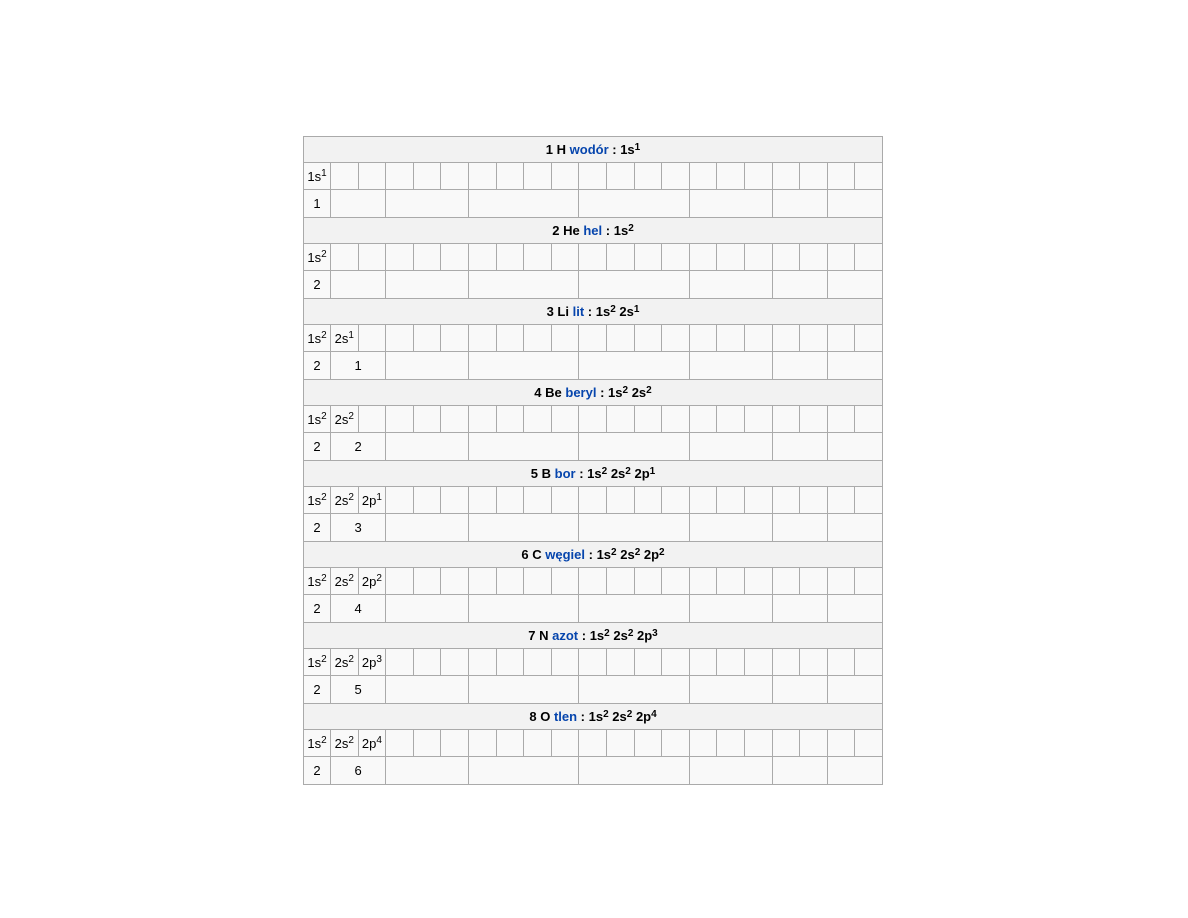 The height and width of the screenshot is (918, 1188). Describe the element at coordinates (525, 554) in the screenshot. I see `element-number: 6` at that location.